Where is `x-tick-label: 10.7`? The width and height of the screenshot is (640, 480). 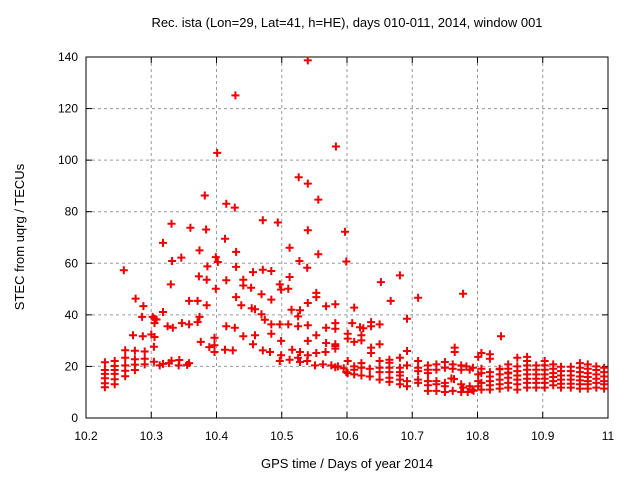 x-tick-label: 10.7 is located at coordinates (413, 436).